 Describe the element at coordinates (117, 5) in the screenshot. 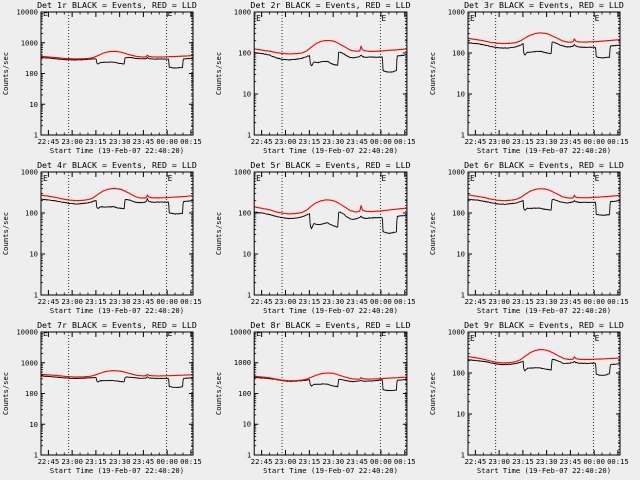

I see `chart-title: Det 1r BLACK = Events, RED = LLD` at that location.